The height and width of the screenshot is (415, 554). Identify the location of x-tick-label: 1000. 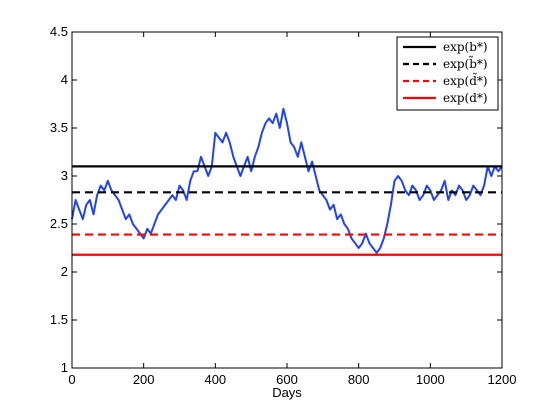
(430, 379).